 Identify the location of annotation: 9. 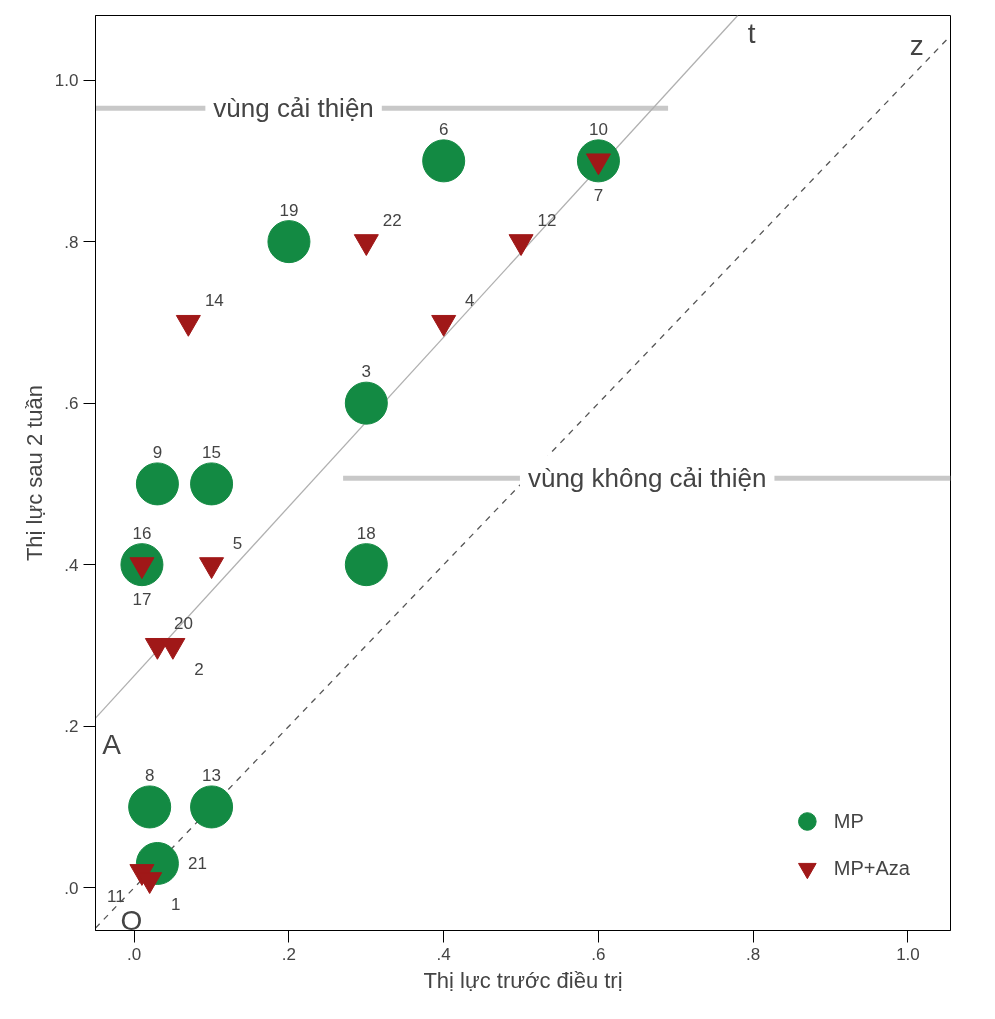
(157, 452).